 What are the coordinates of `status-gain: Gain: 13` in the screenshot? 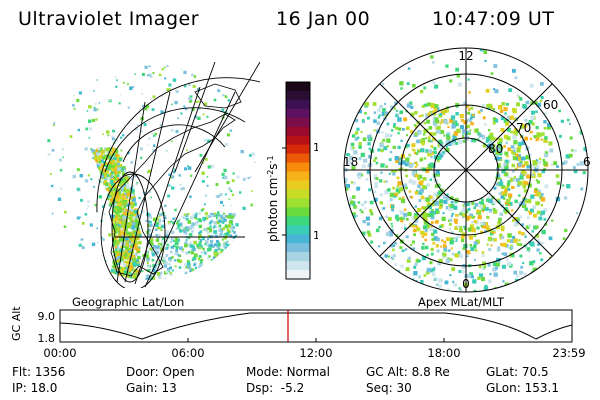 It's located at (151, 388).